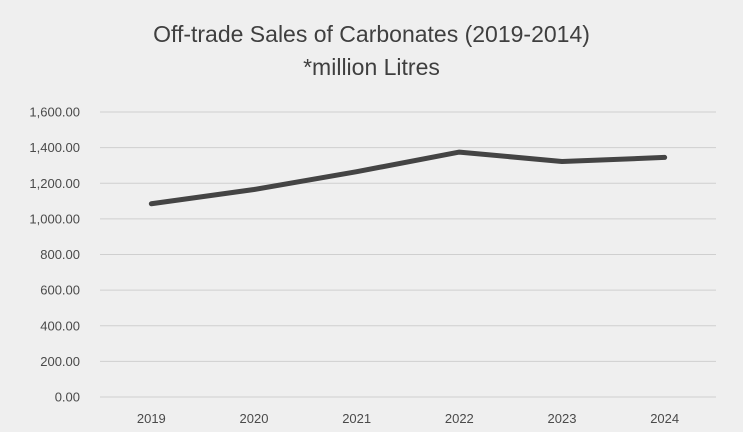 The image size is (743, 432). Describe the element at coordinates (60, 361) in the screenshot. I see `y-tick-label: 200.00` at that location.